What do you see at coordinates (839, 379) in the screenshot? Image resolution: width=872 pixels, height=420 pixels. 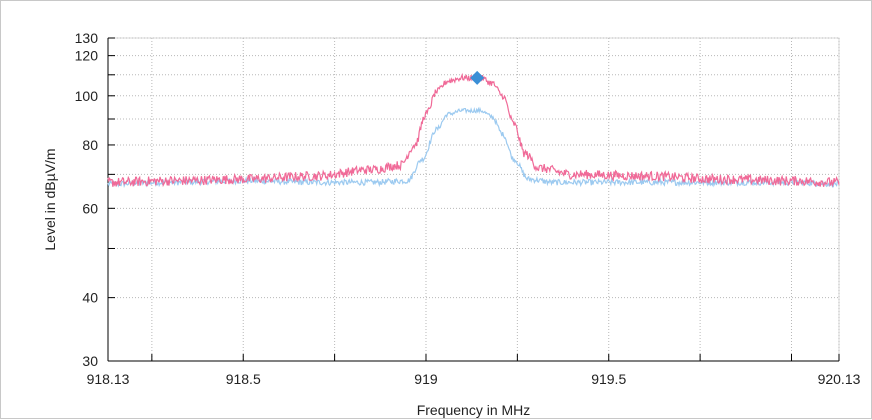 I see `x-tick-label: 920.13` at bounding box center [839, 379].